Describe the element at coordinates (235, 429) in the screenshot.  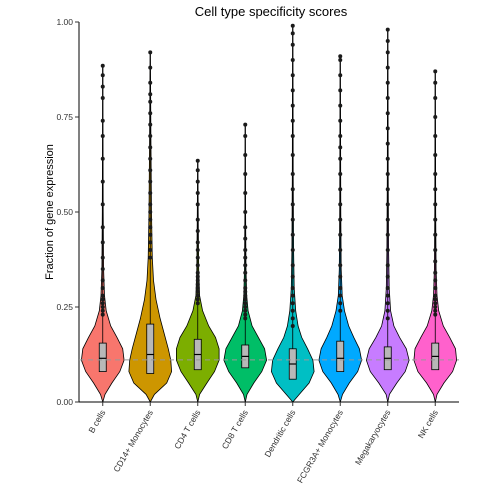
I see `x-tick-label: CD8 T cells` at that location.